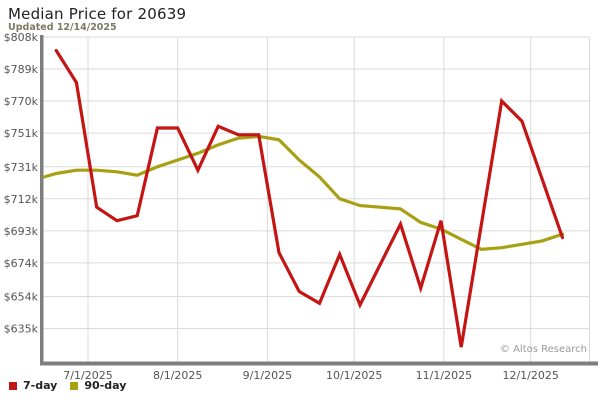 The image size is (600, 400). What do you see at coordinates (21, 231) in the screenshot?
I see `y-tick-label: $693k` at bounding box center [21, 231].